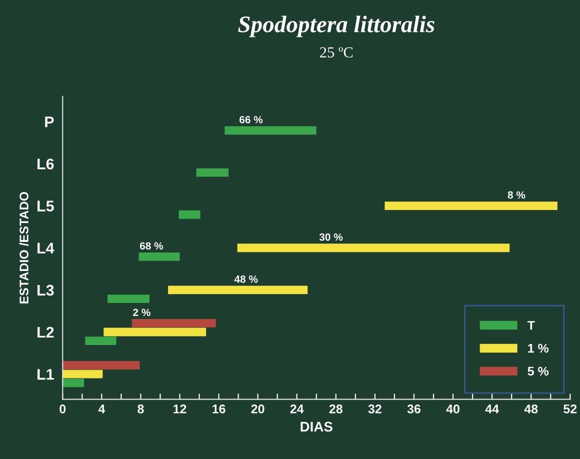  What do you see at coordinates (492, 409) in the screenshot?
I see `x-tick-label: 44` at bounding box center [492, 409].